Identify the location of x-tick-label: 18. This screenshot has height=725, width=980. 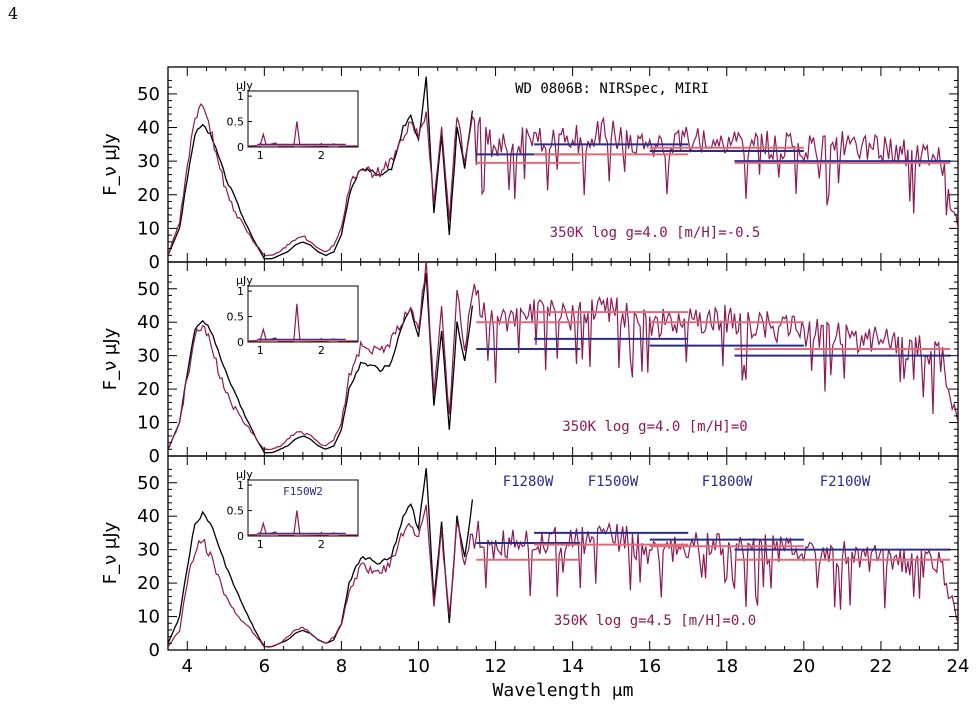
(726, 666).